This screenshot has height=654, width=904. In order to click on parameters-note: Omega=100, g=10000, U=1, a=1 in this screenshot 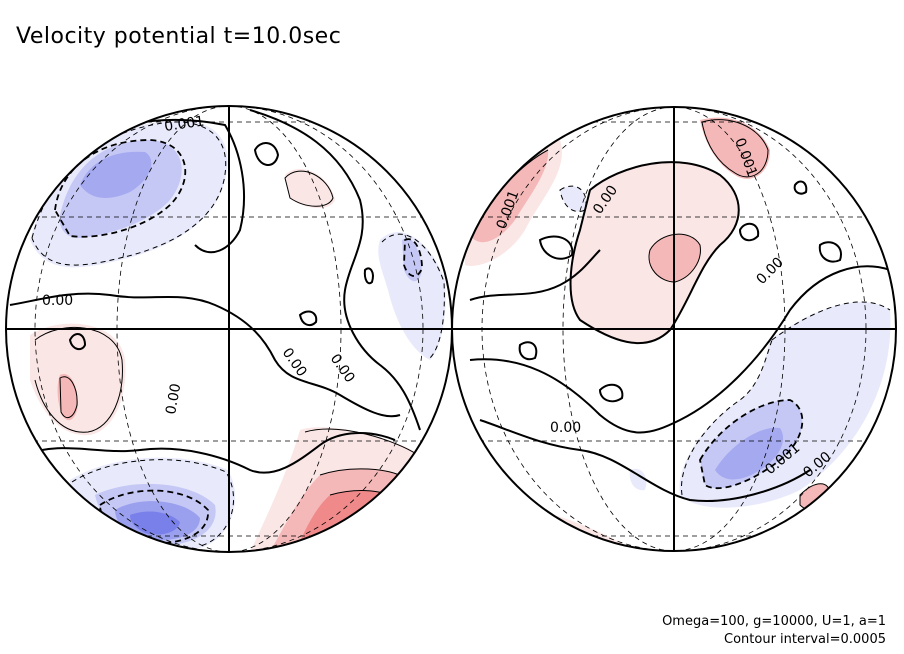, I will do `click(774, 621)`.